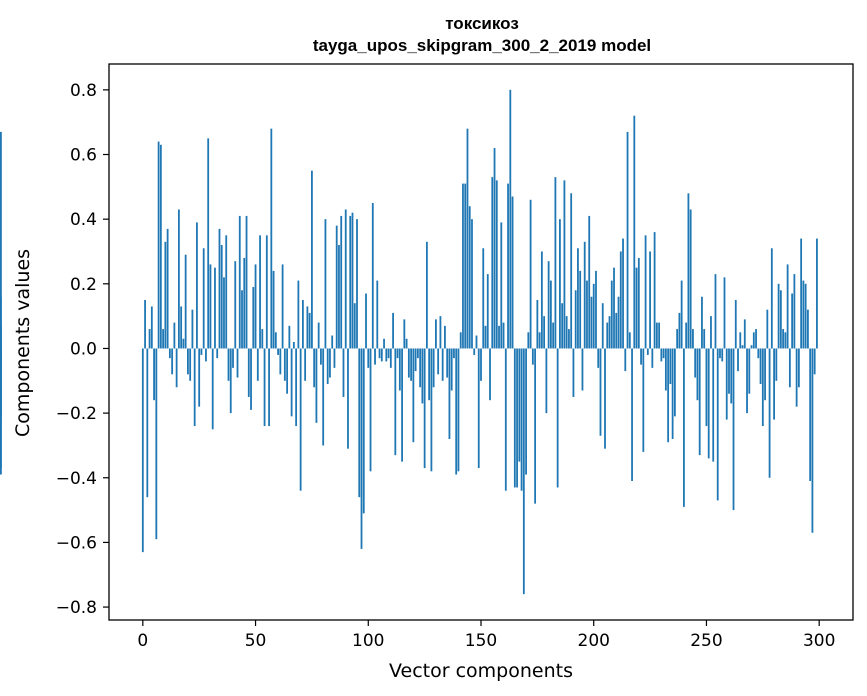 The width and height of the screenshot is (867, 696). Describe the element at coordinates (486, 635) in the screenshot. I see `x-axis: 0 50 100 150 200 250 300` at that location.